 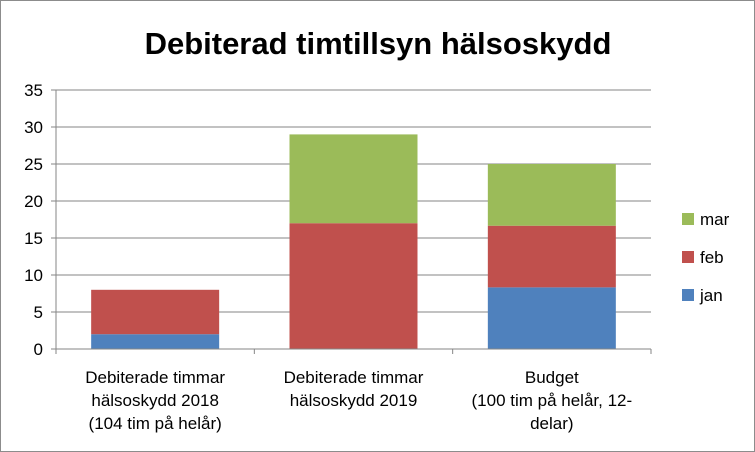 I want to click on chart-title: Debiterad timtillsyn hälsoskydd, so click(x=378, y=43).